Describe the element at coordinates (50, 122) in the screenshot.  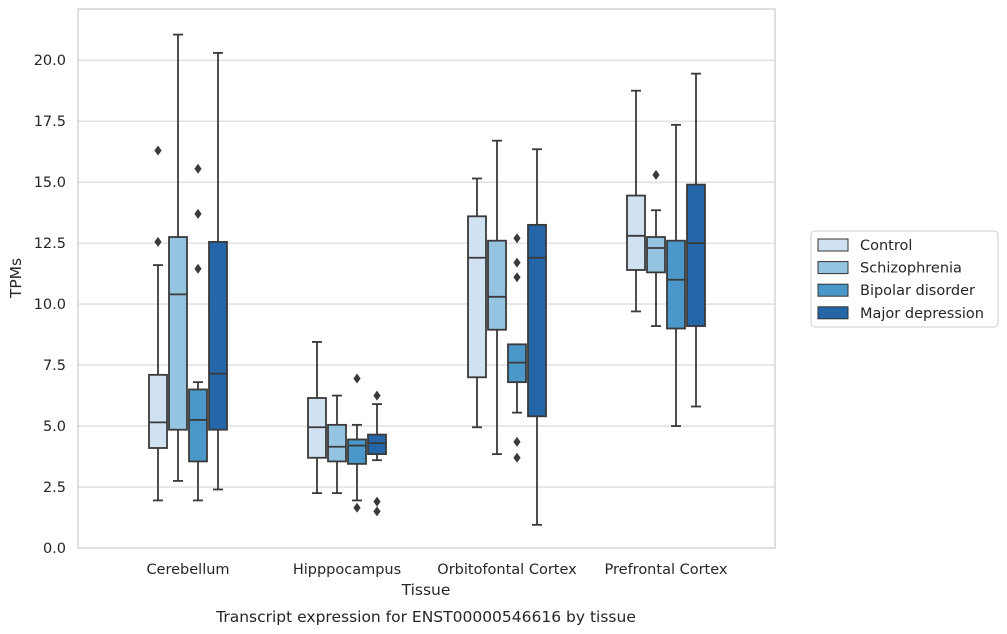
I see `y-tick-label: 17.5` at that location.